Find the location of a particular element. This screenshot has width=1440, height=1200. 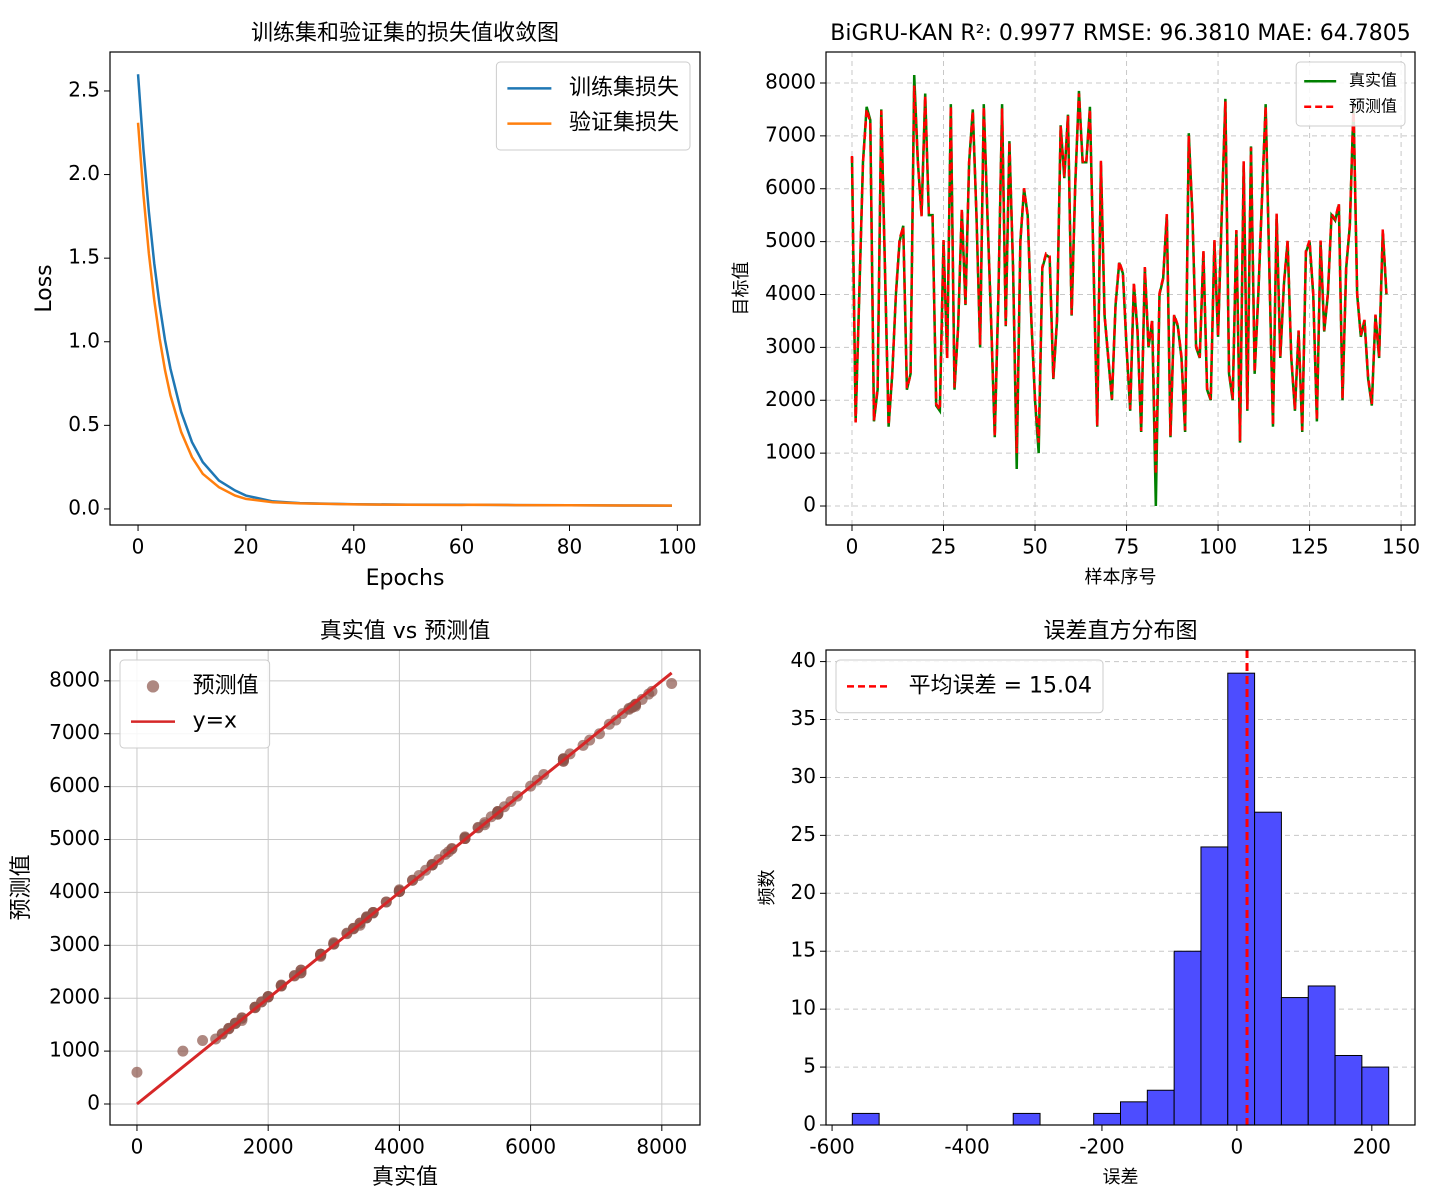

x-tick-label: 4000 is located at coordinates (399, 1147).